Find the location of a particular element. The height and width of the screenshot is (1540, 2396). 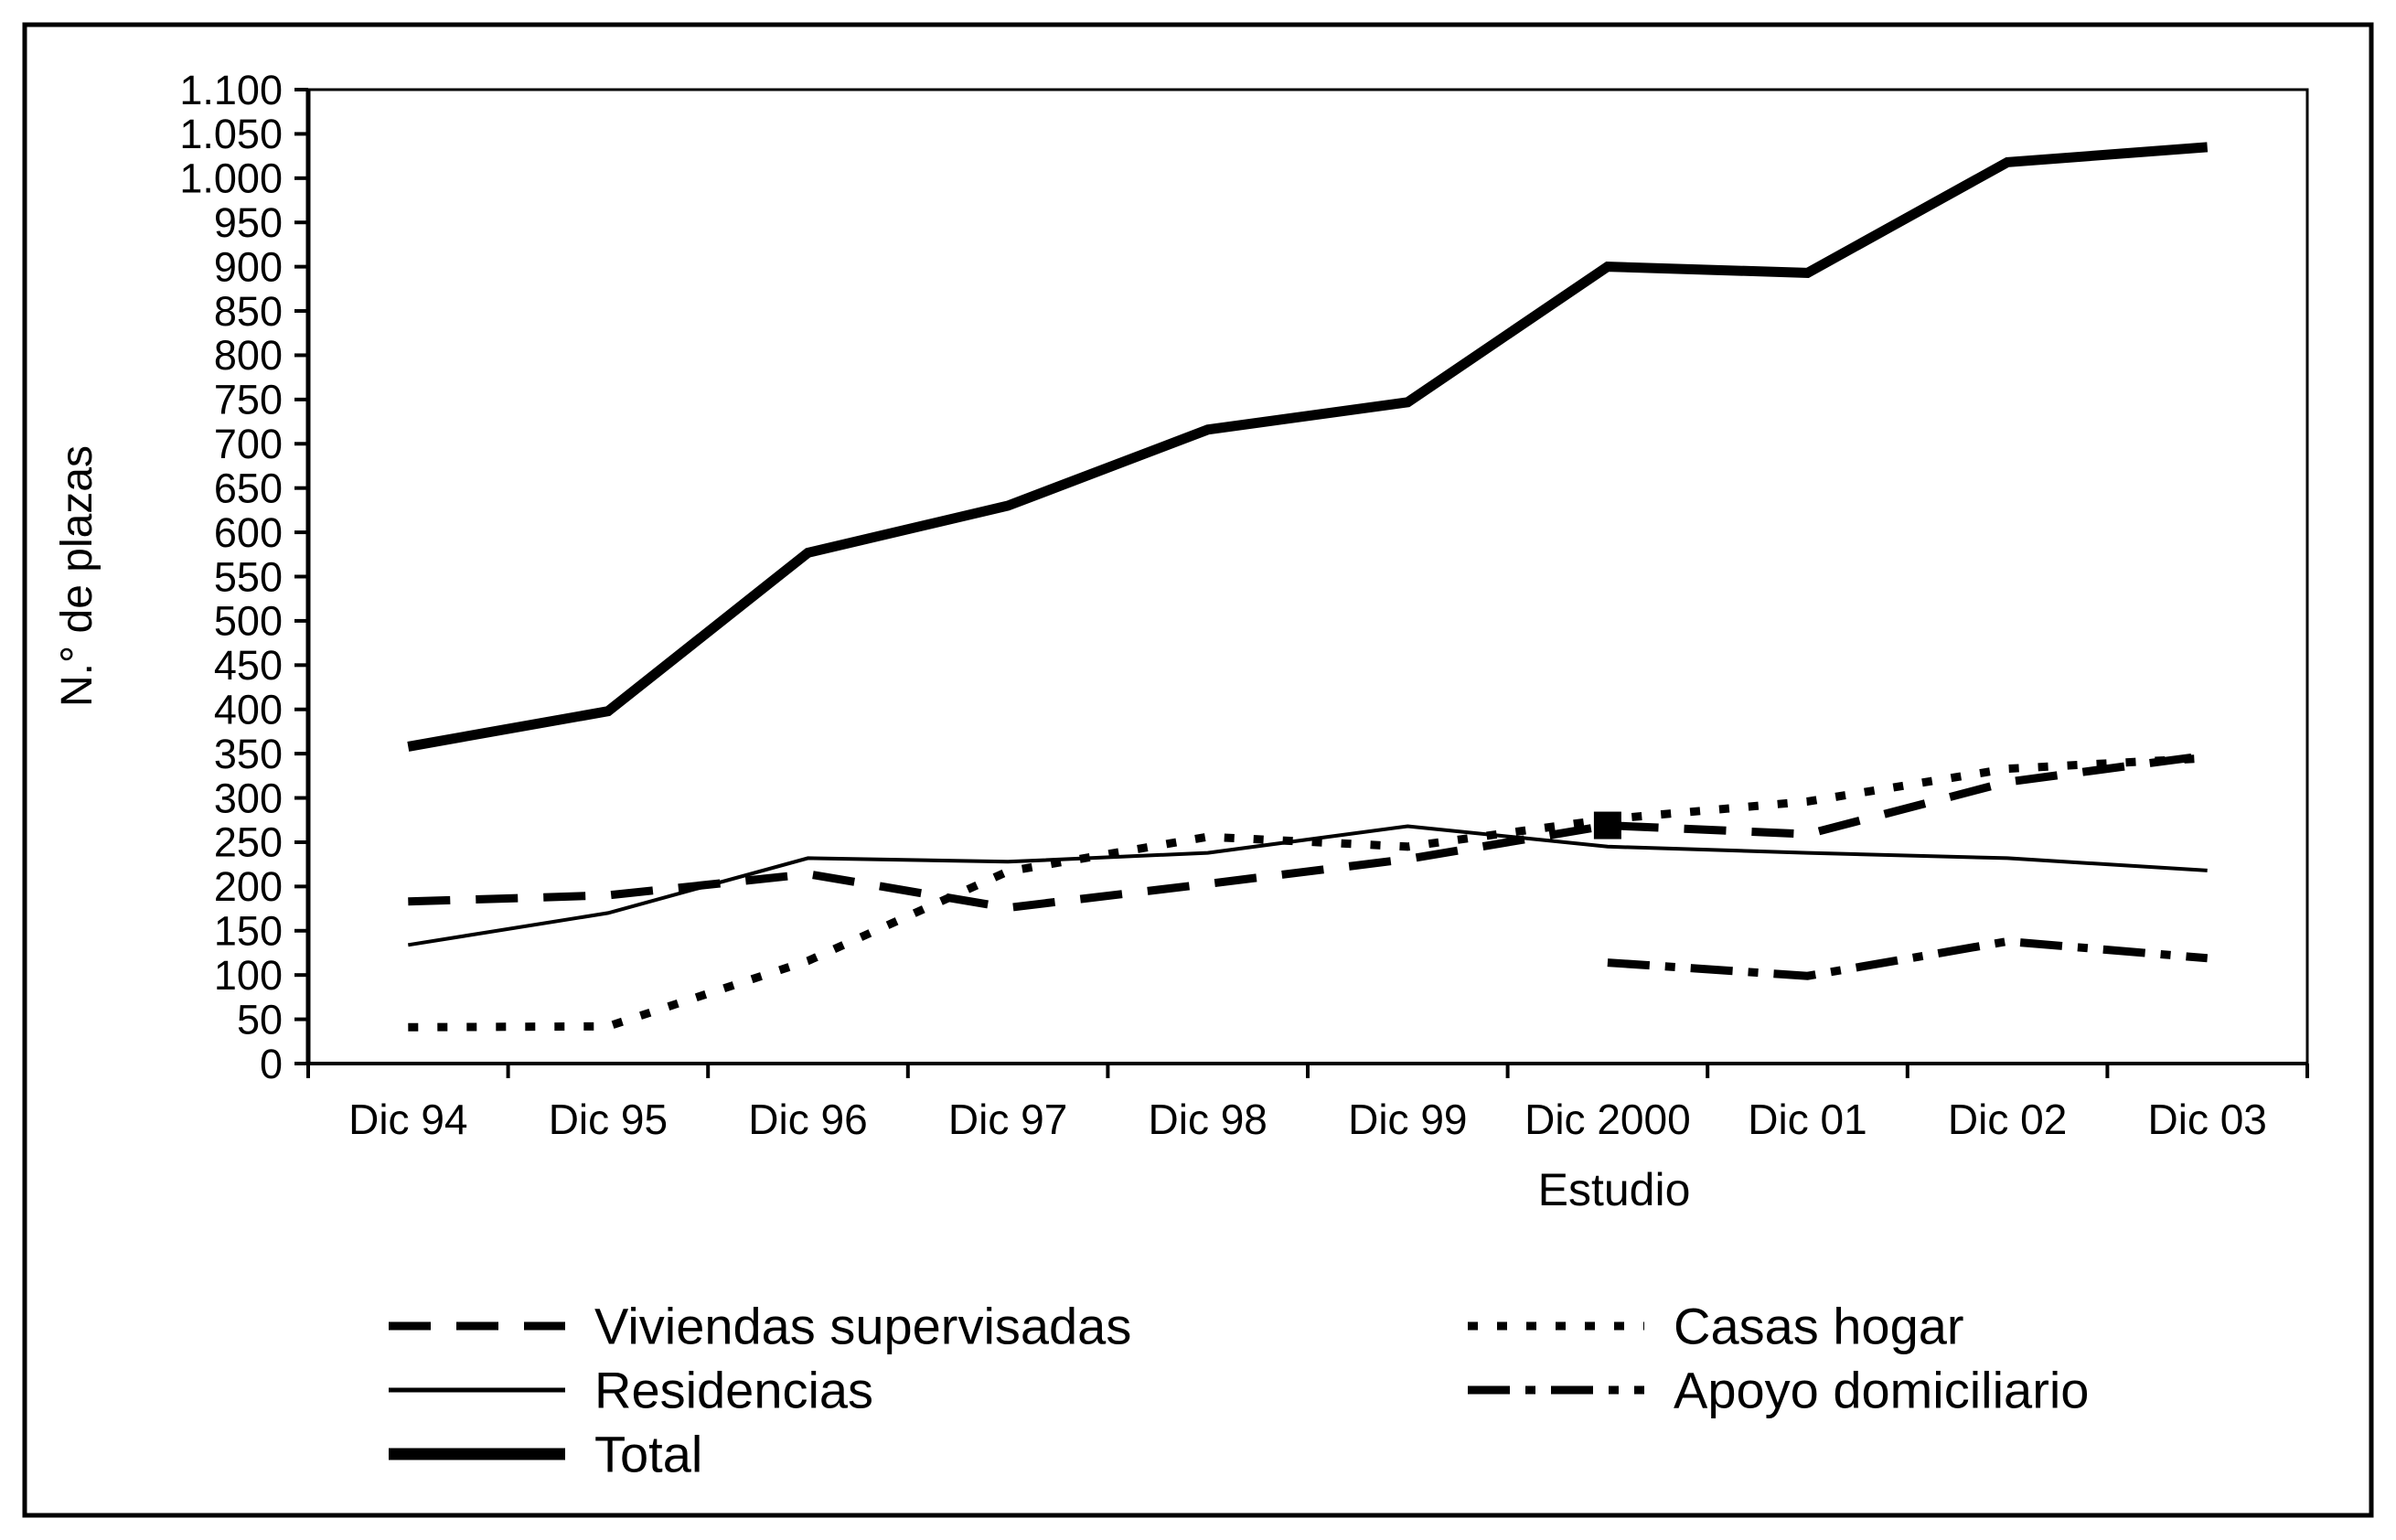

x-axis-tick-label: Dic 98 is located at coordinates (1209, 1119).